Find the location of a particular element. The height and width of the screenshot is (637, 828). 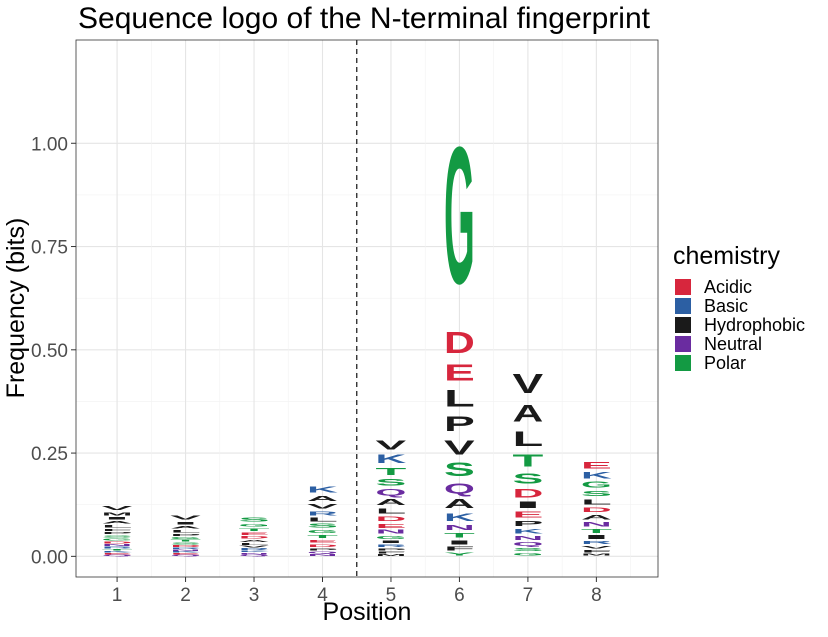

y-tick-label: 0.75 is located at coordinates (49, 248).